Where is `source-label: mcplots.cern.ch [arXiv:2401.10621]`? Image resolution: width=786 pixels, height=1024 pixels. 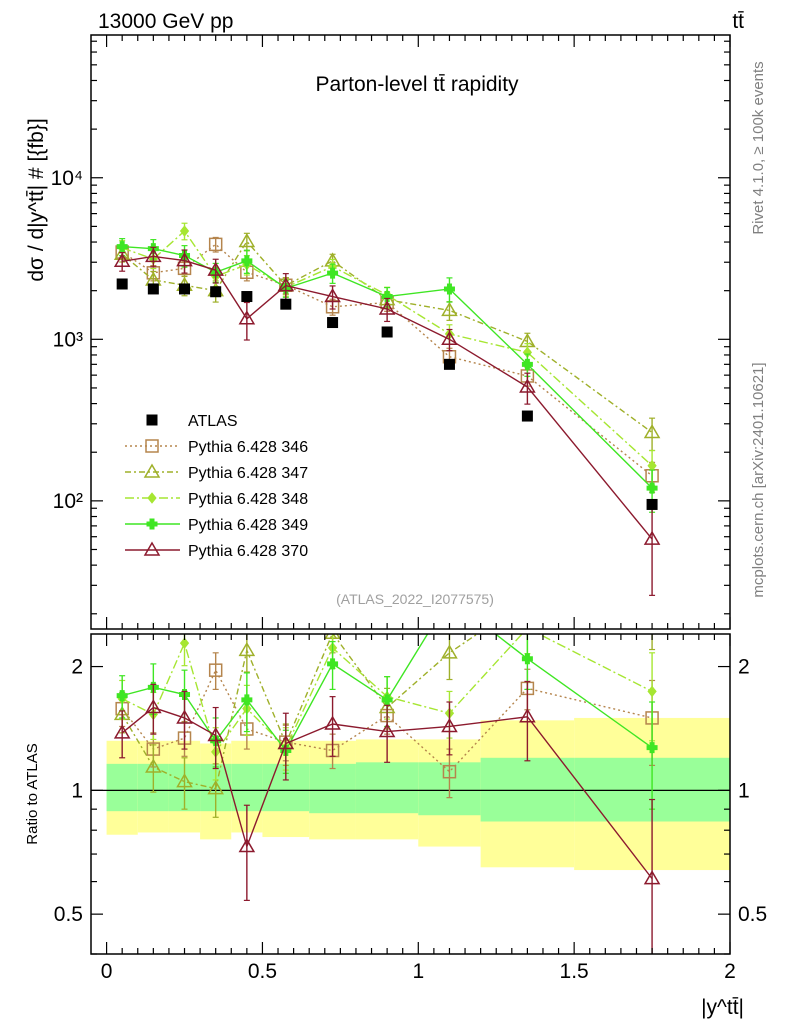 source-label: mcplots.cern.ch [arXiv:2401.10621] is located at coordinates (758, 479).